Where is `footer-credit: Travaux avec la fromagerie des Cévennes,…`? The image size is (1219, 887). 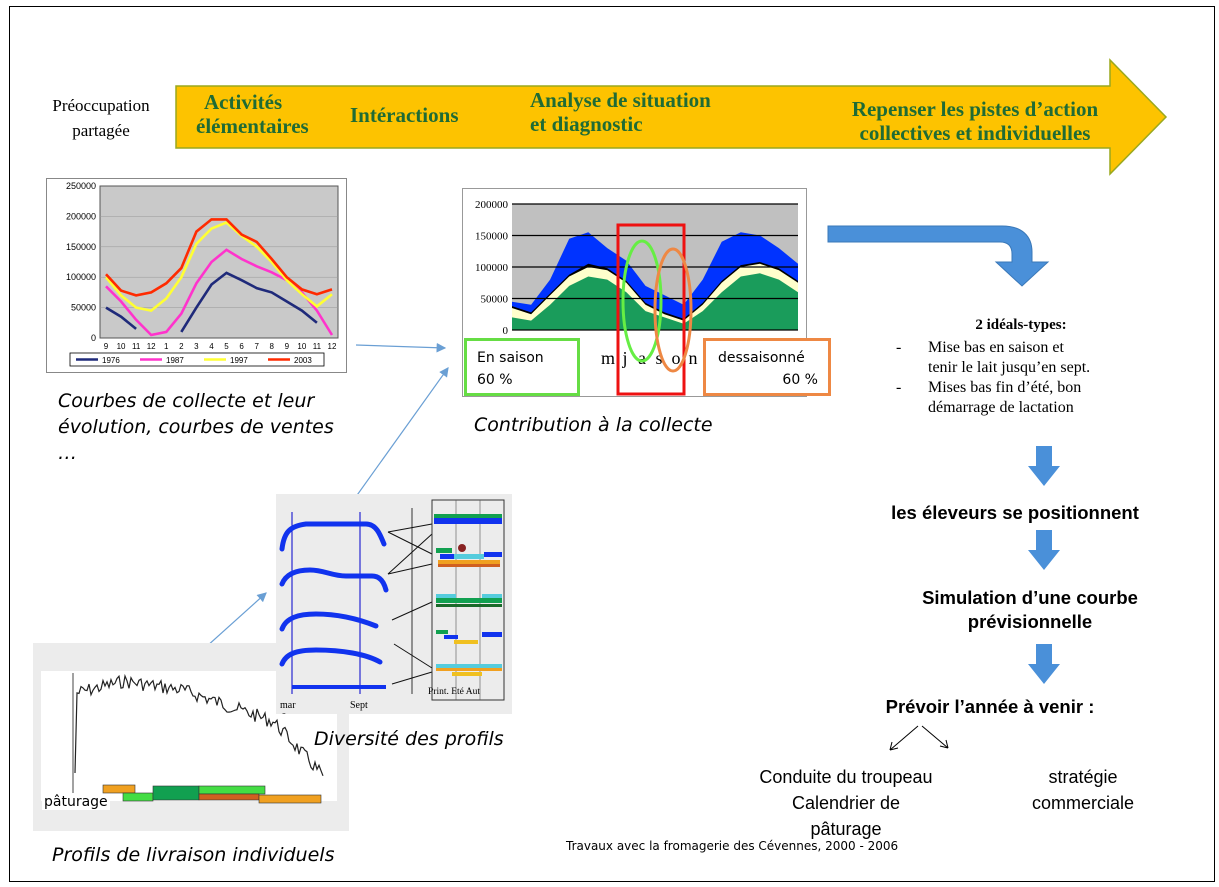
footer-credit: Travaux avec la fromagerie des Cévennes,… is located at coordinates (732, 846).